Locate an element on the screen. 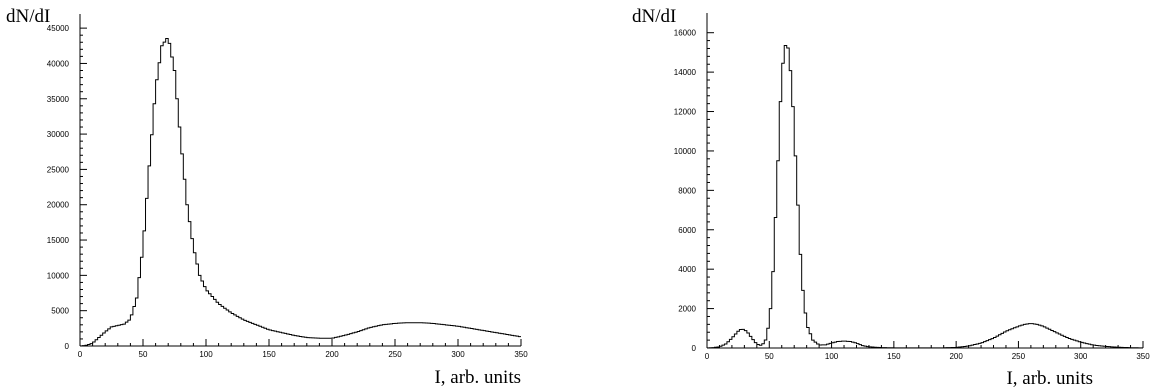  y-tick-label: 25000 is located at coordinates (58, 169).